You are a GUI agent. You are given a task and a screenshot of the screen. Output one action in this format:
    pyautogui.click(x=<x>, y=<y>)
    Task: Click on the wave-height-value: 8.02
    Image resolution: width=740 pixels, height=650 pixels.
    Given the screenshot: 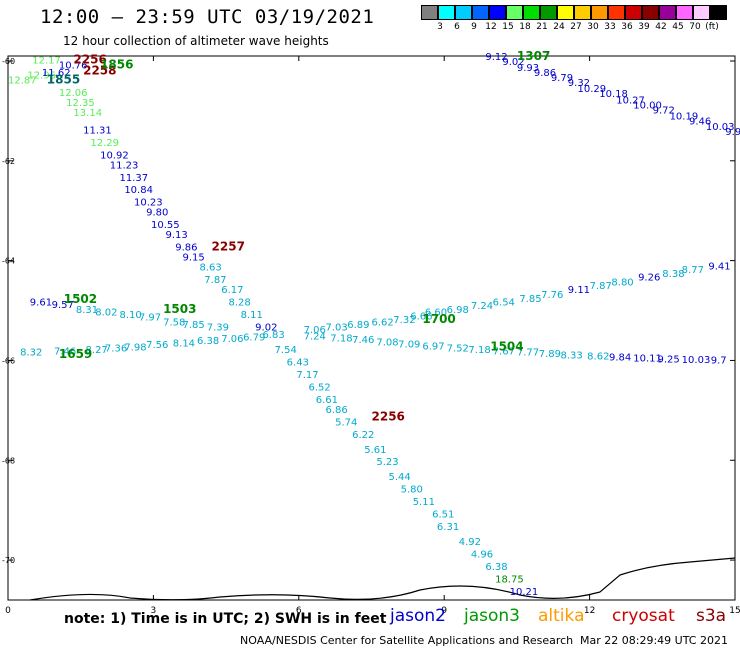 What is the action you would take?
    pyautogui.click(x=106, y=313)
    